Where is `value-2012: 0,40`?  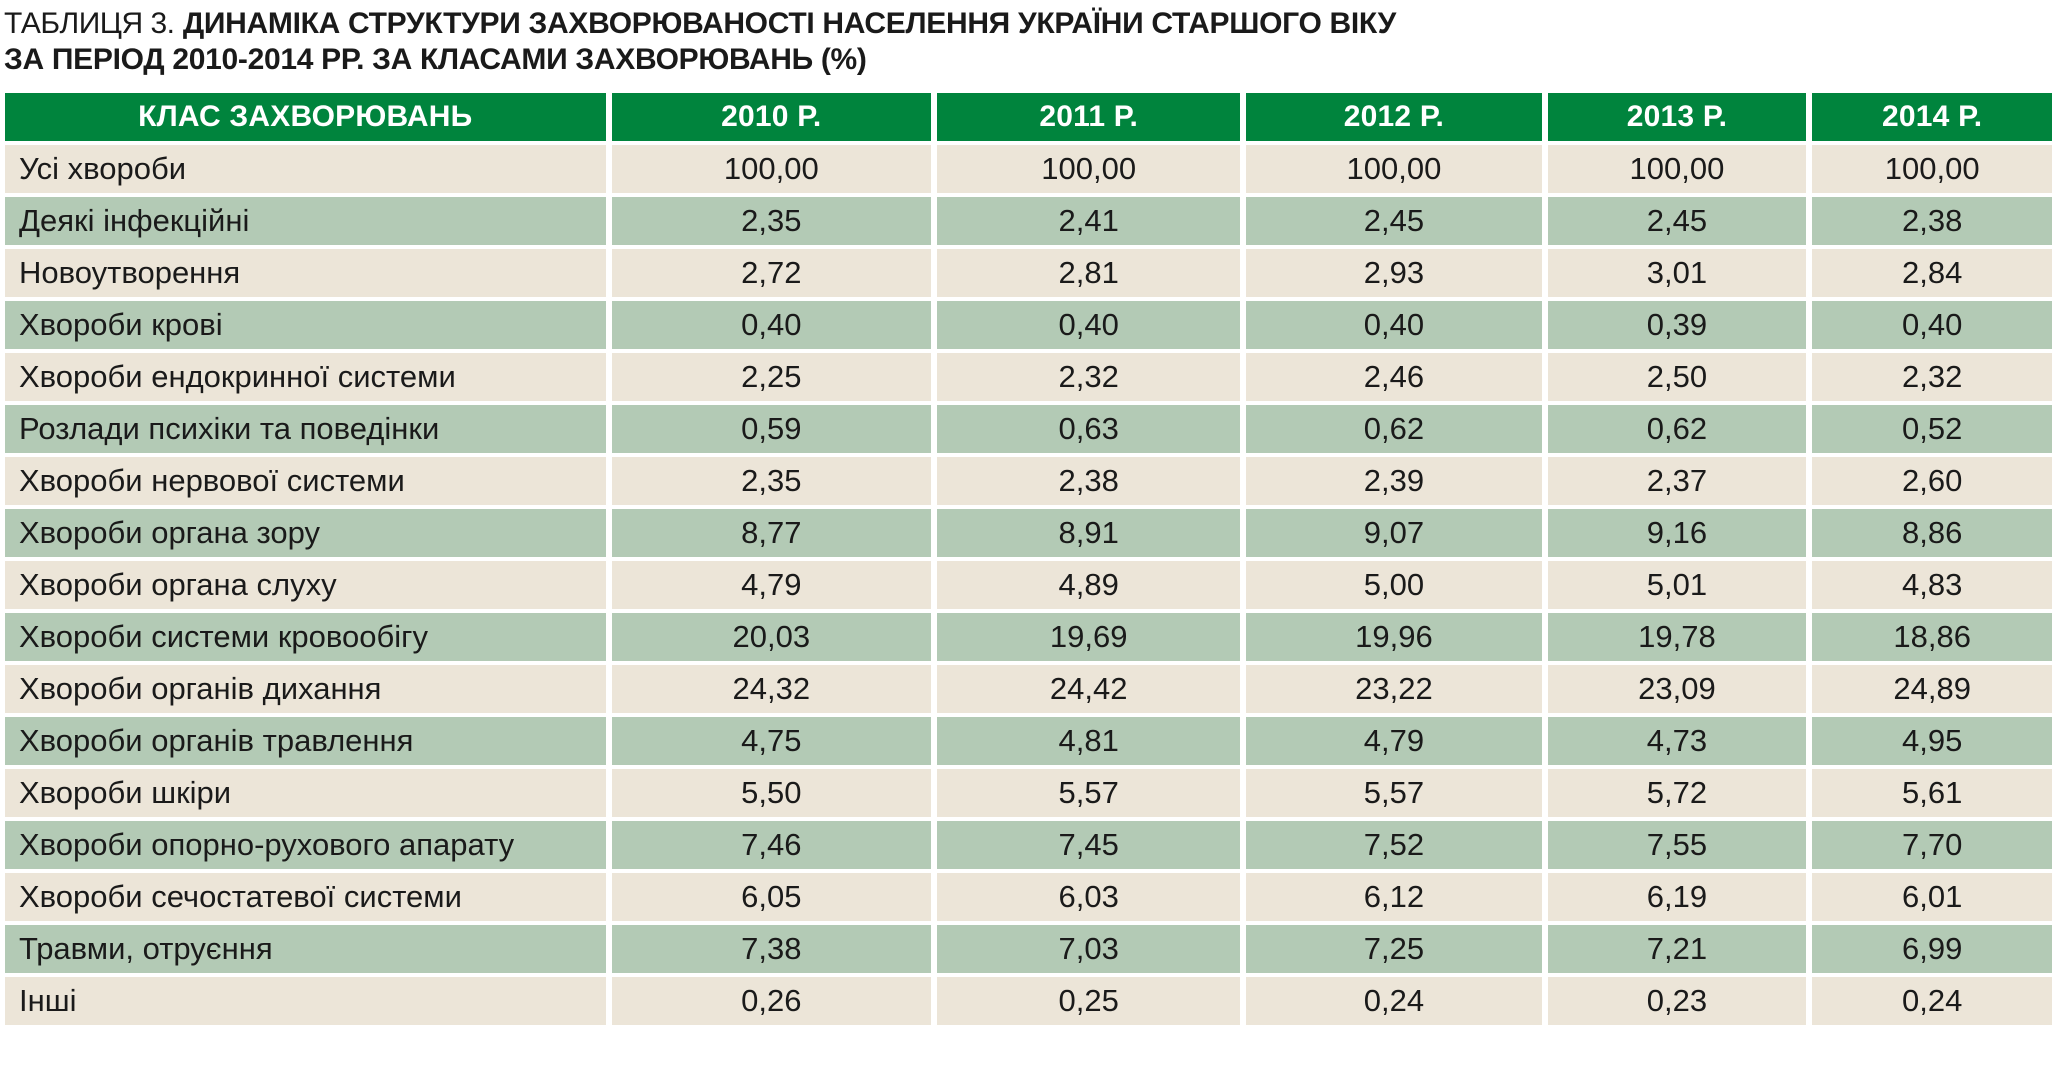
value-2012: 0,40 is located at coordinates (1394, 325).